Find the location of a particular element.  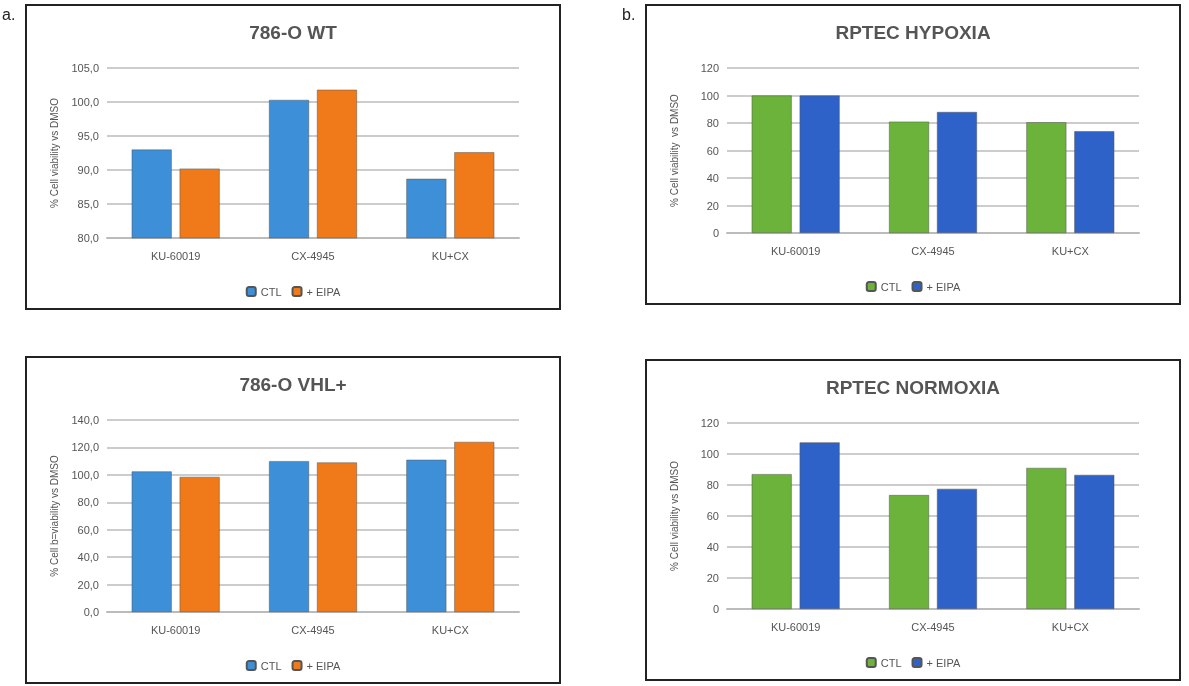

y-tick-label: 40,0 is located at coordinates (88, 557).